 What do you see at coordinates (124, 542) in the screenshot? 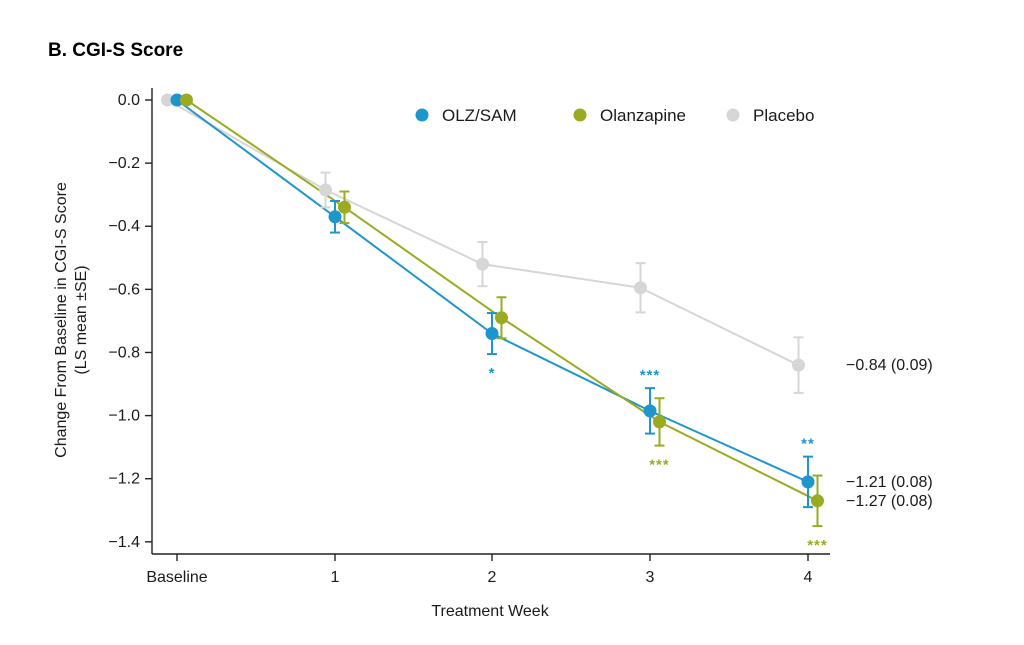
I see `y-tick-label: −1.4` at bounding box center [124, 542].